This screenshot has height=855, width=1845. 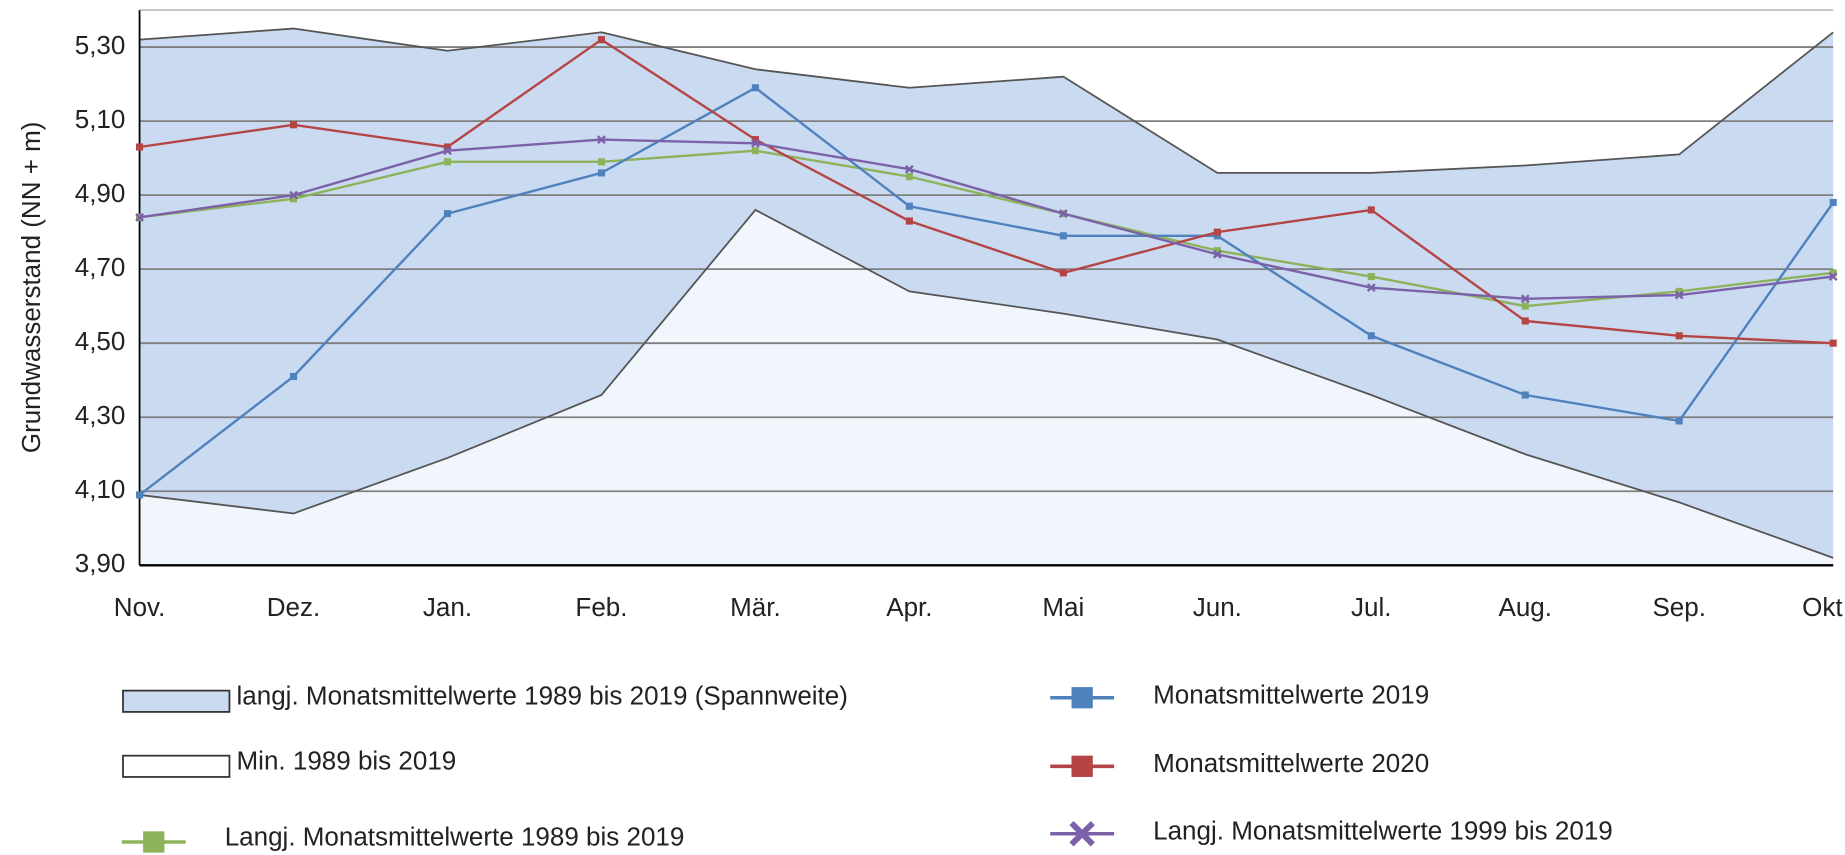 I want to click on legend-item: Monatsmittelwerte 2020, so click(x=1239, y=763).